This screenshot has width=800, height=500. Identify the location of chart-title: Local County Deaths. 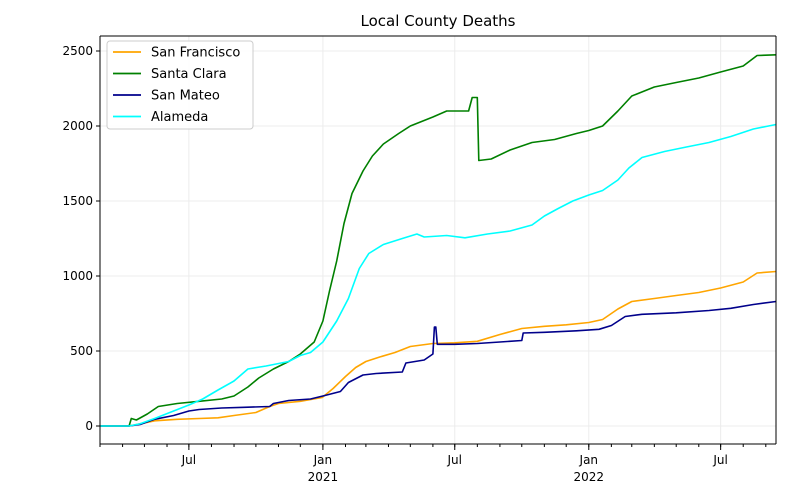
(437, 21).